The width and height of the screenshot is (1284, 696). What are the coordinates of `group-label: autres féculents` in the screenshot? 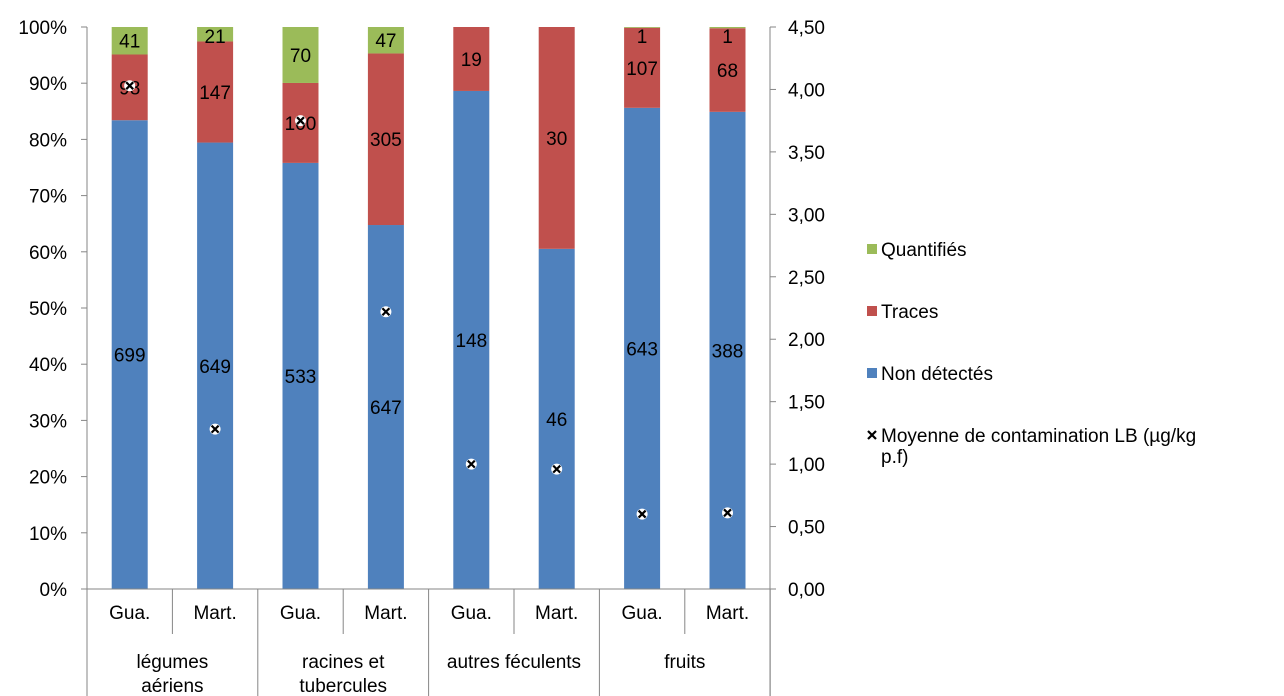 It's located at (514, 662).